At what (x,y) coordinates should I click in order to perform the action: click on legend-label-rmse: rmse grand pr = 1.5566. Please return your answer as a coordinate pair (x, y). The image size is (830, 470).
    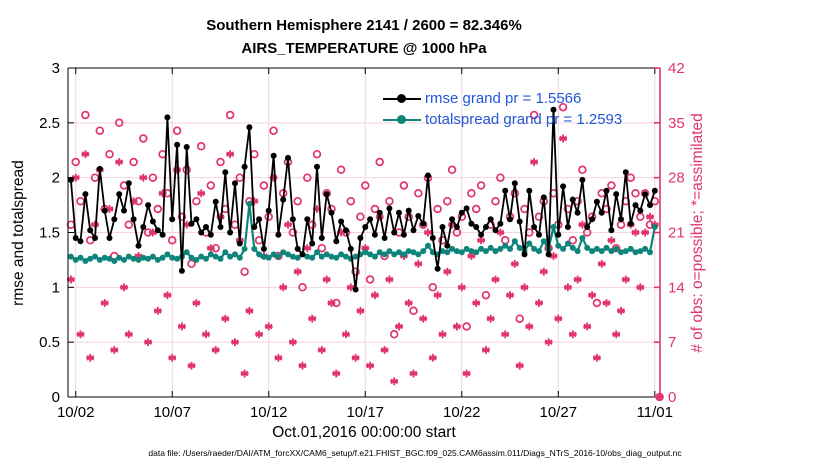
    Looking at the image, I should click on (503, 98).